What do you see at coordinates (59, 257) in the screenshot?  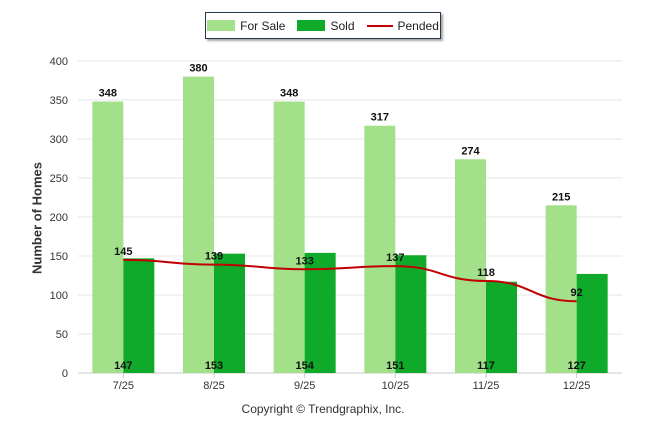 I see `y-tick-label: 150` at bounding box center [59, 257].